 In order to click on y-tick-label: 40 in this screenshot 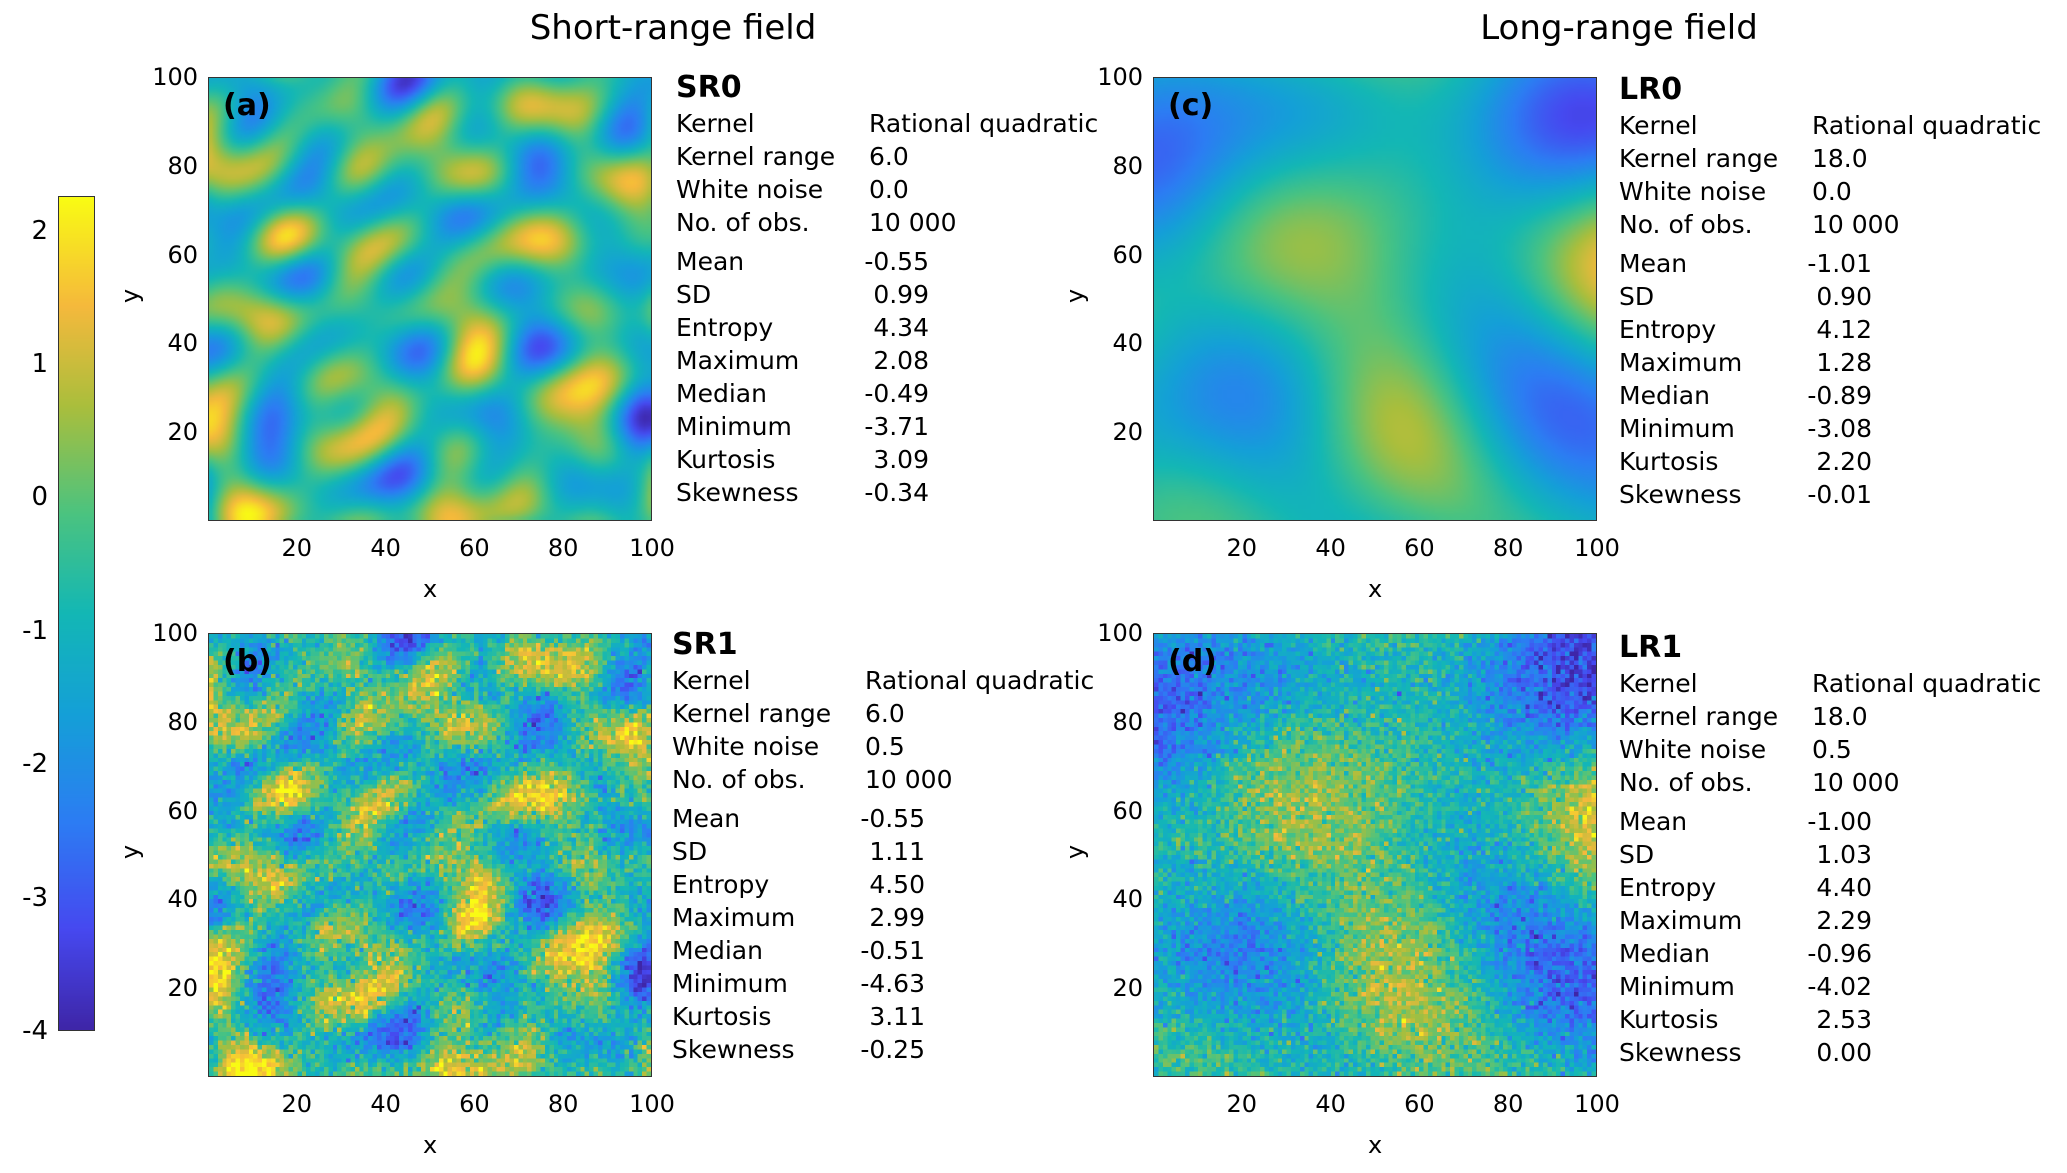, I will do `click(1127, 343)`.